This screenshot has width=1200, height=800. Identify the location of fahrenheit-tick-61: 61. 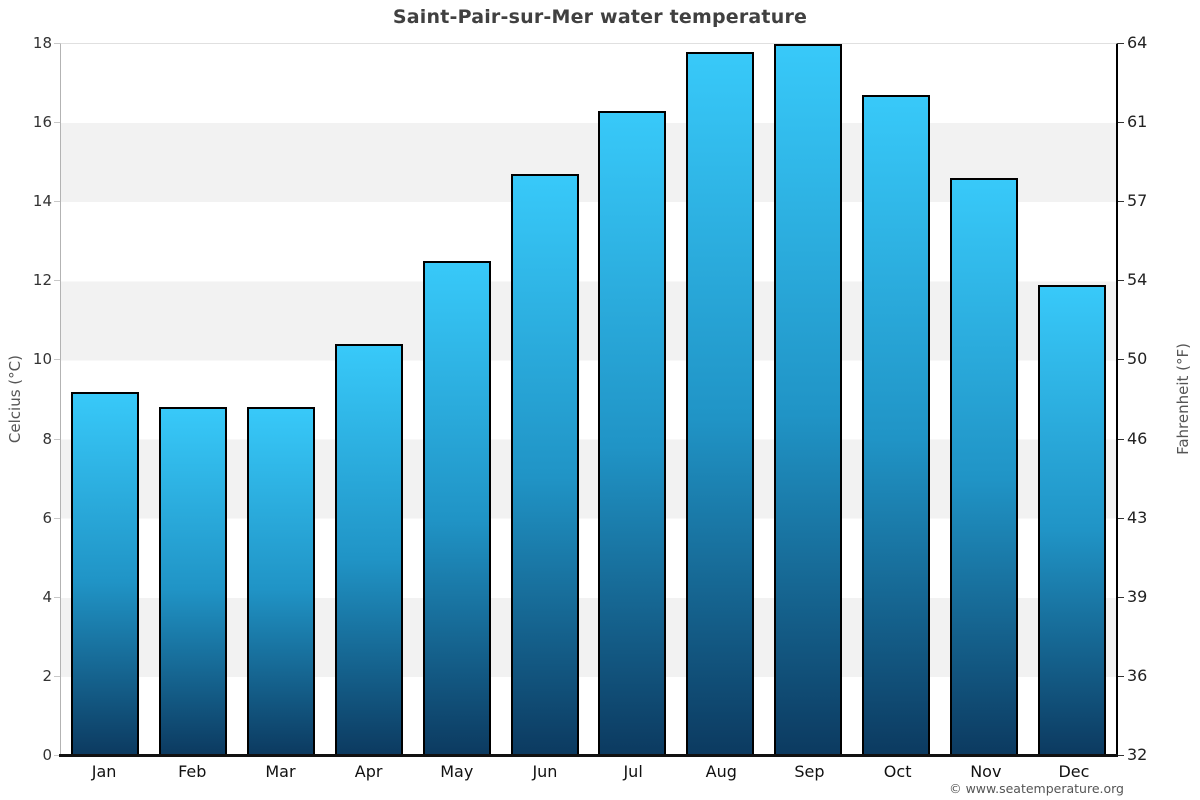
(1137, 122).